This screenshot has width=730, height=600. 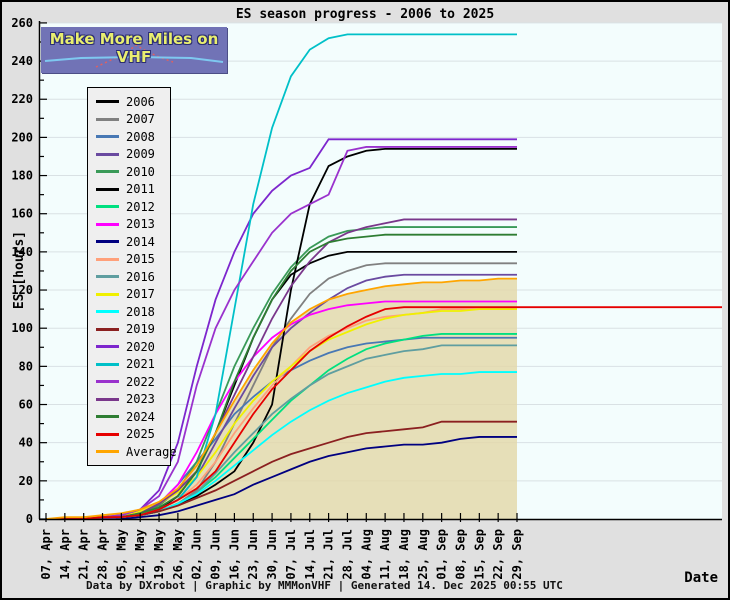 I want to click on legend-item-2016: 2016, so click(x=133, y=277).